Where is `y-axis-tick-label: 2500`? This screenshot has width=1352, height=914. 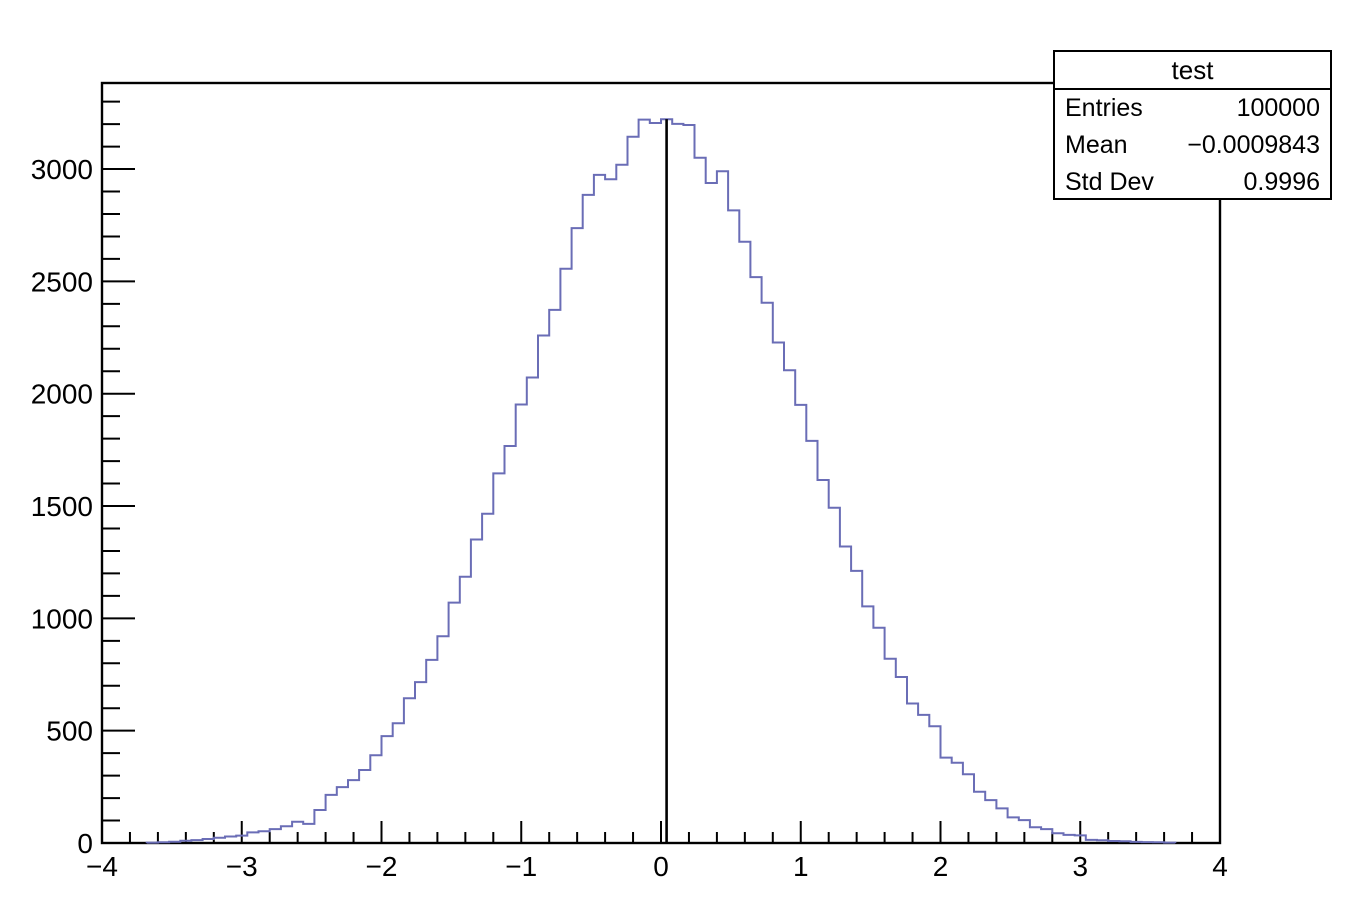
y-axis-tick-label: 2500 is located at coordinates (62, 281).